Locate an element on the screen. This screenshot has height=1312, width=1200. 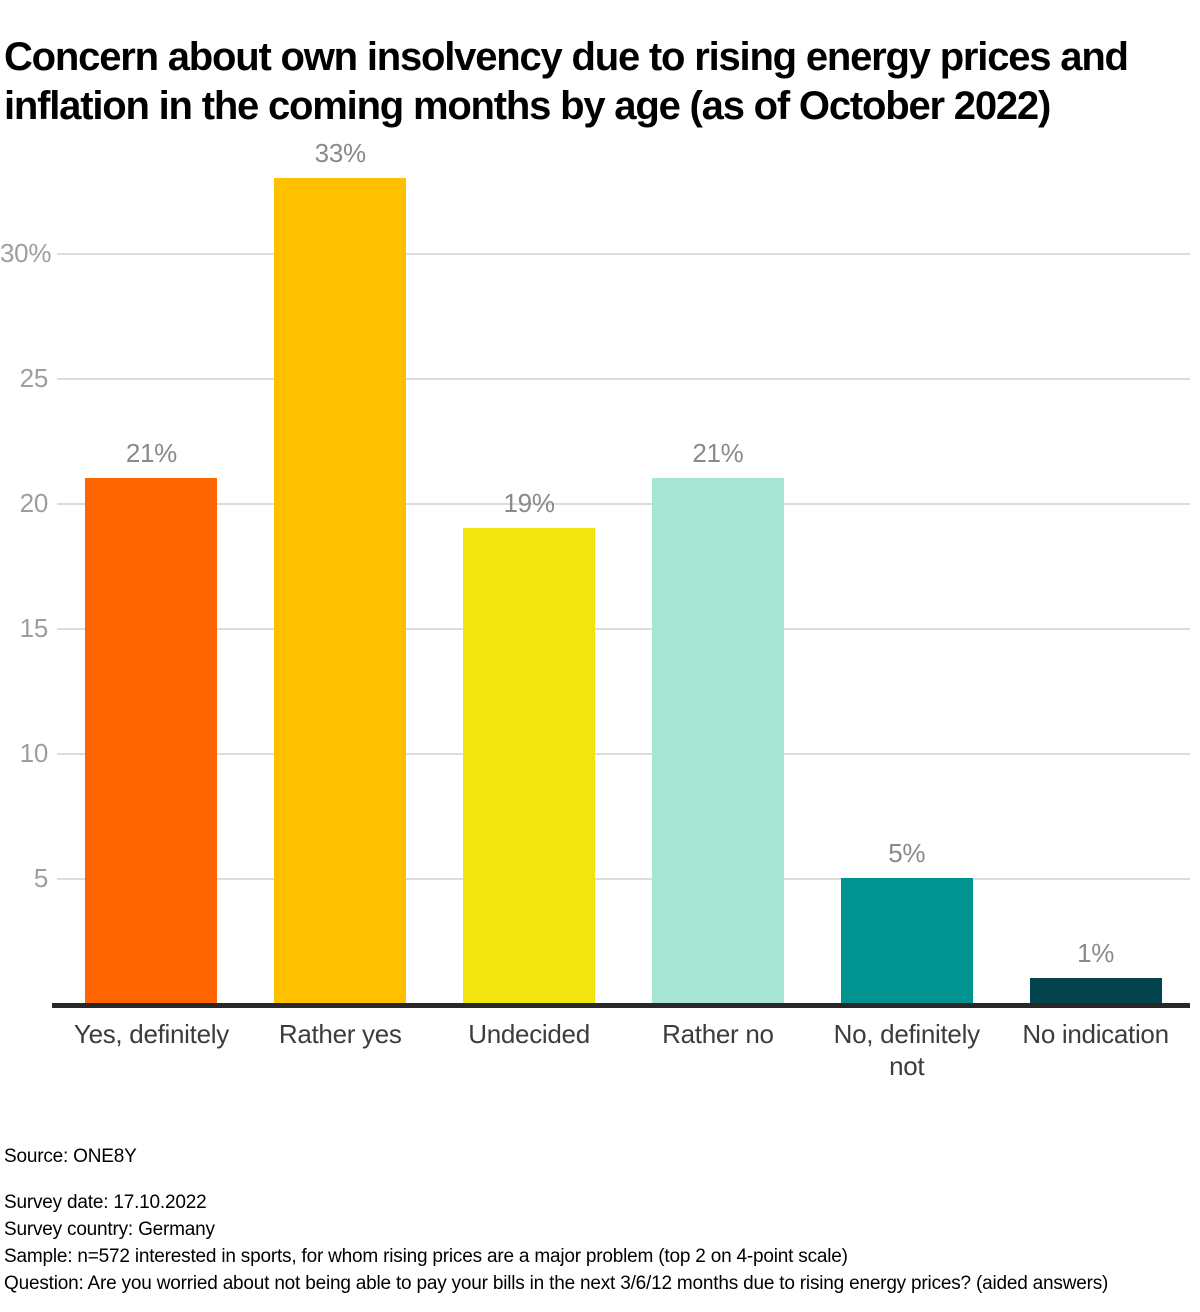
bar-no-indication is located at coordinates (1095, 990).